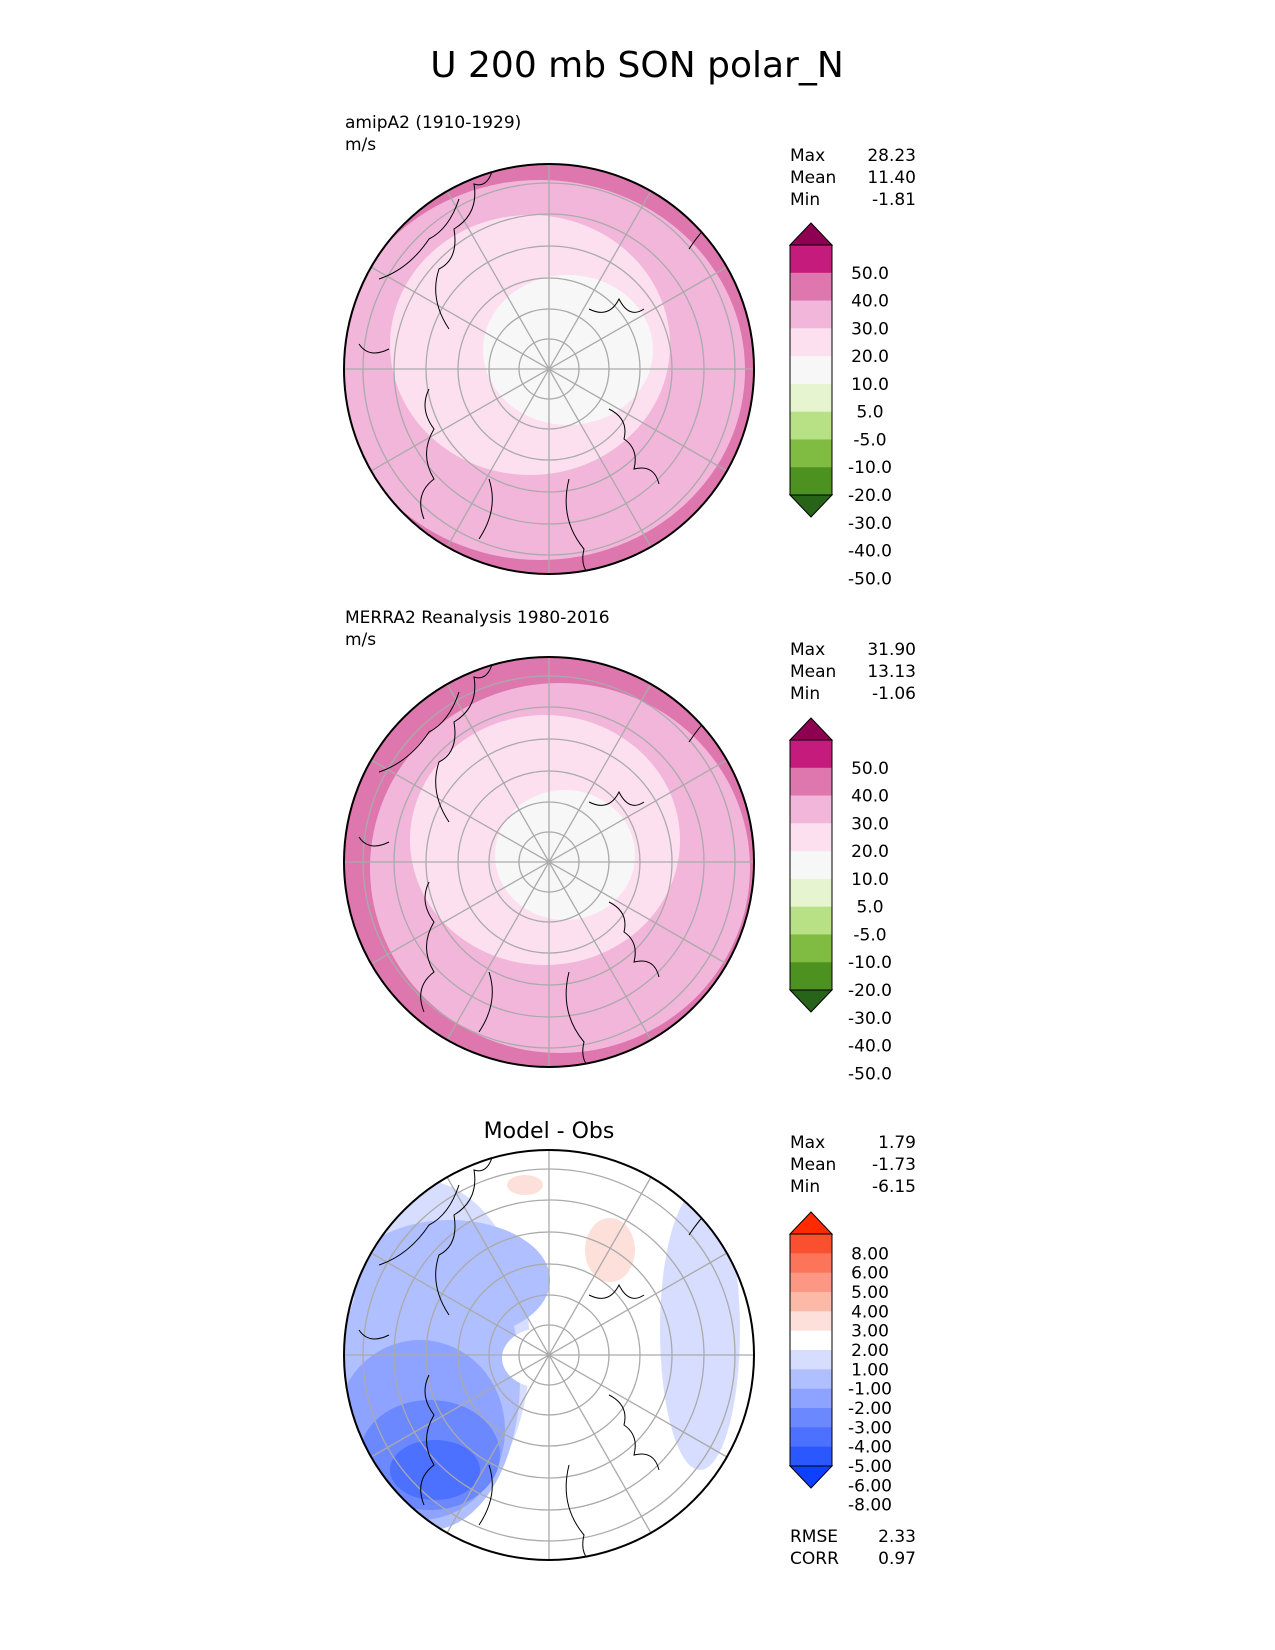 The height and width of the screenshot is (1650, 1275). I want to click on polar-map-model, so click(549, 369).